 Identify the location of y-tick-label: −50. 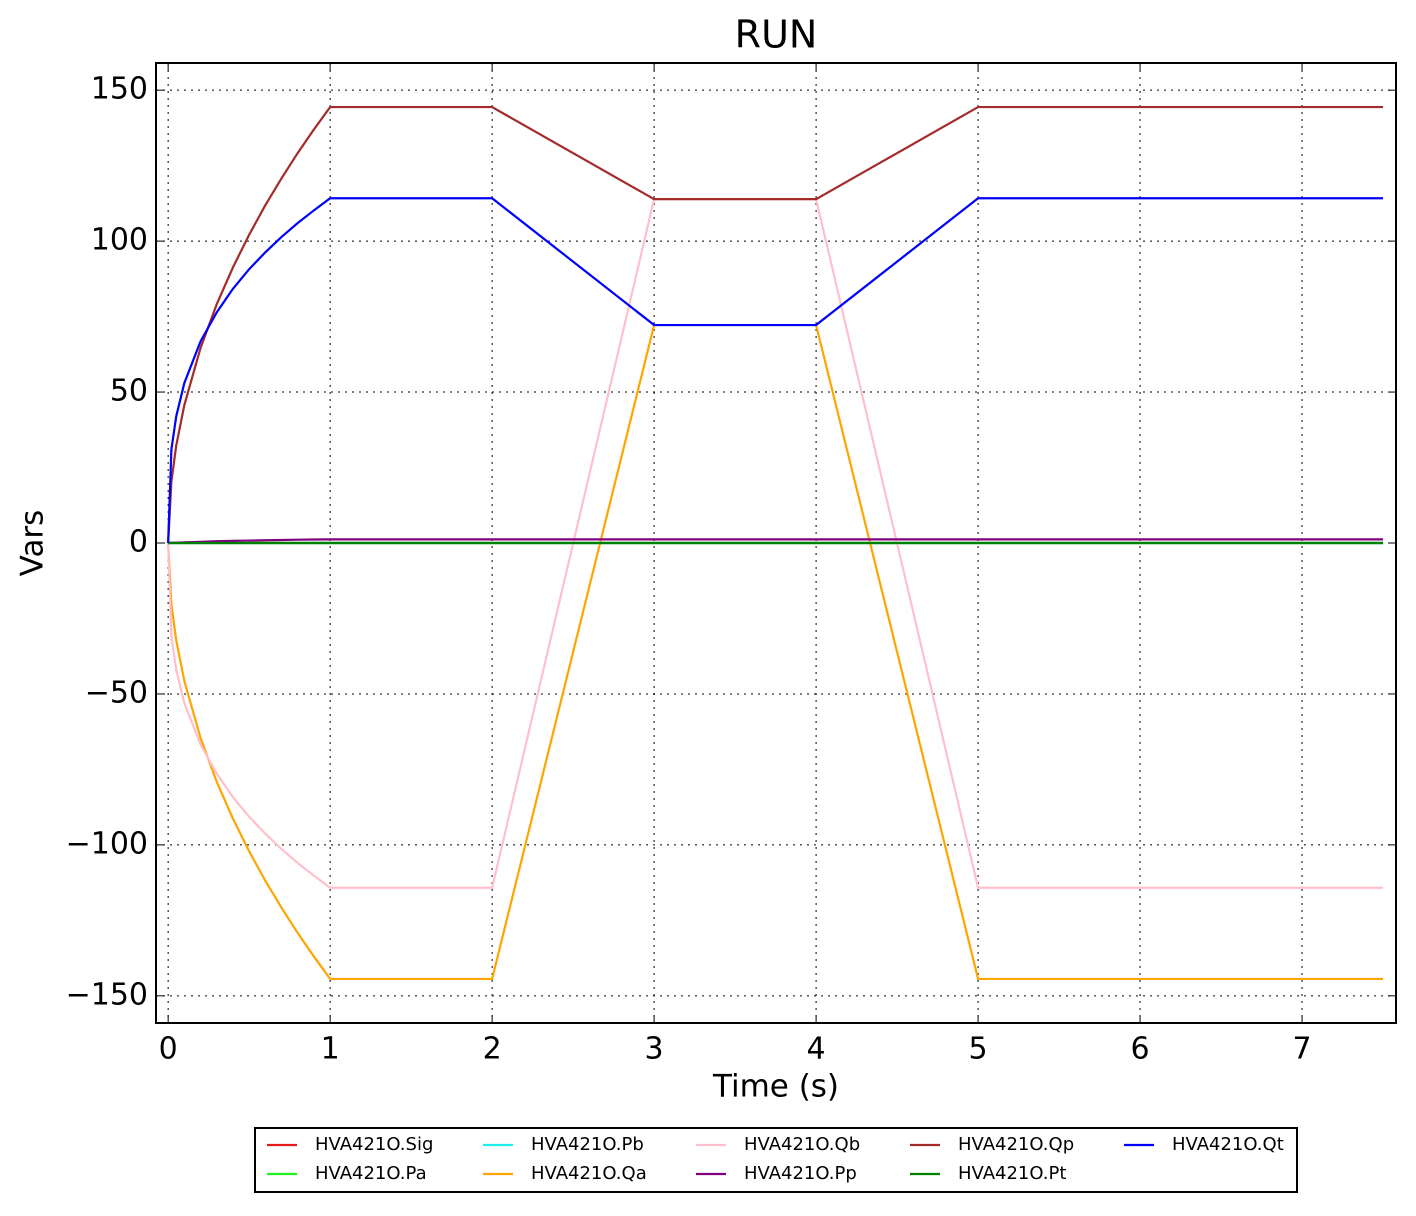
(116, 692).